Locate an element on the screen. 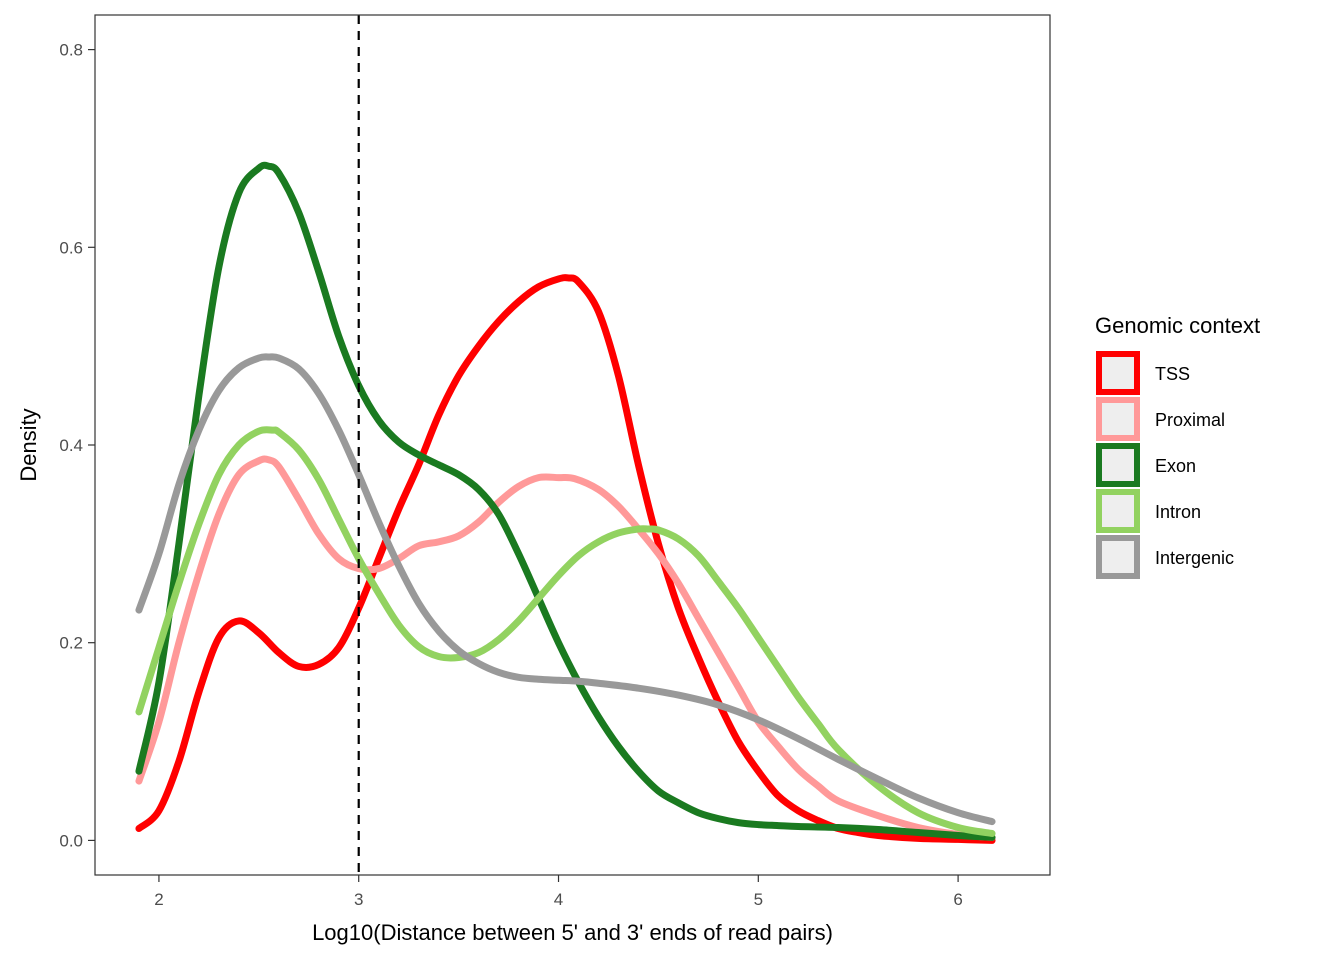 This screenshot has height=960, width=1344. y-tick-label: 0.0 is located at coordinates (71, 840).